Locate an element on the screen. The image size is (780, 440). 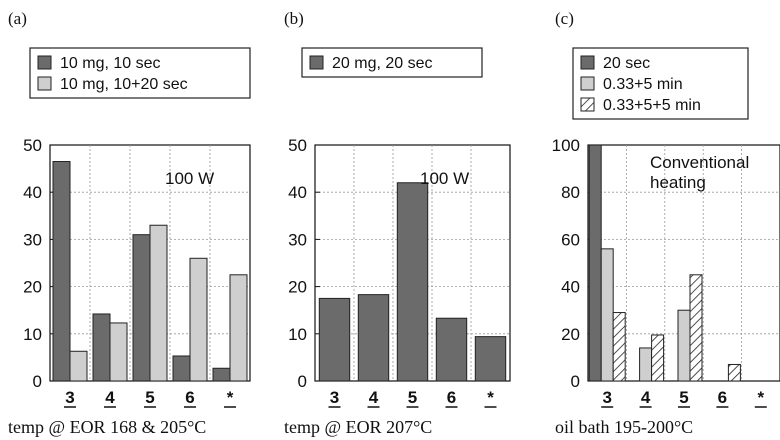
y-tick-label: 60 is located at coordinates (570, 239).